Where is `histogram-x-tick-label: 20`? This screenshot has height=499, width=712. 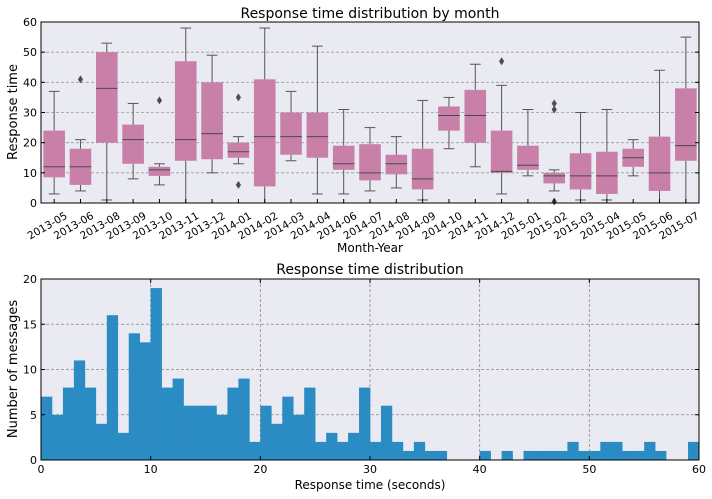 histogram-x-tick-label: 20 is located at coordinates (260, 469).